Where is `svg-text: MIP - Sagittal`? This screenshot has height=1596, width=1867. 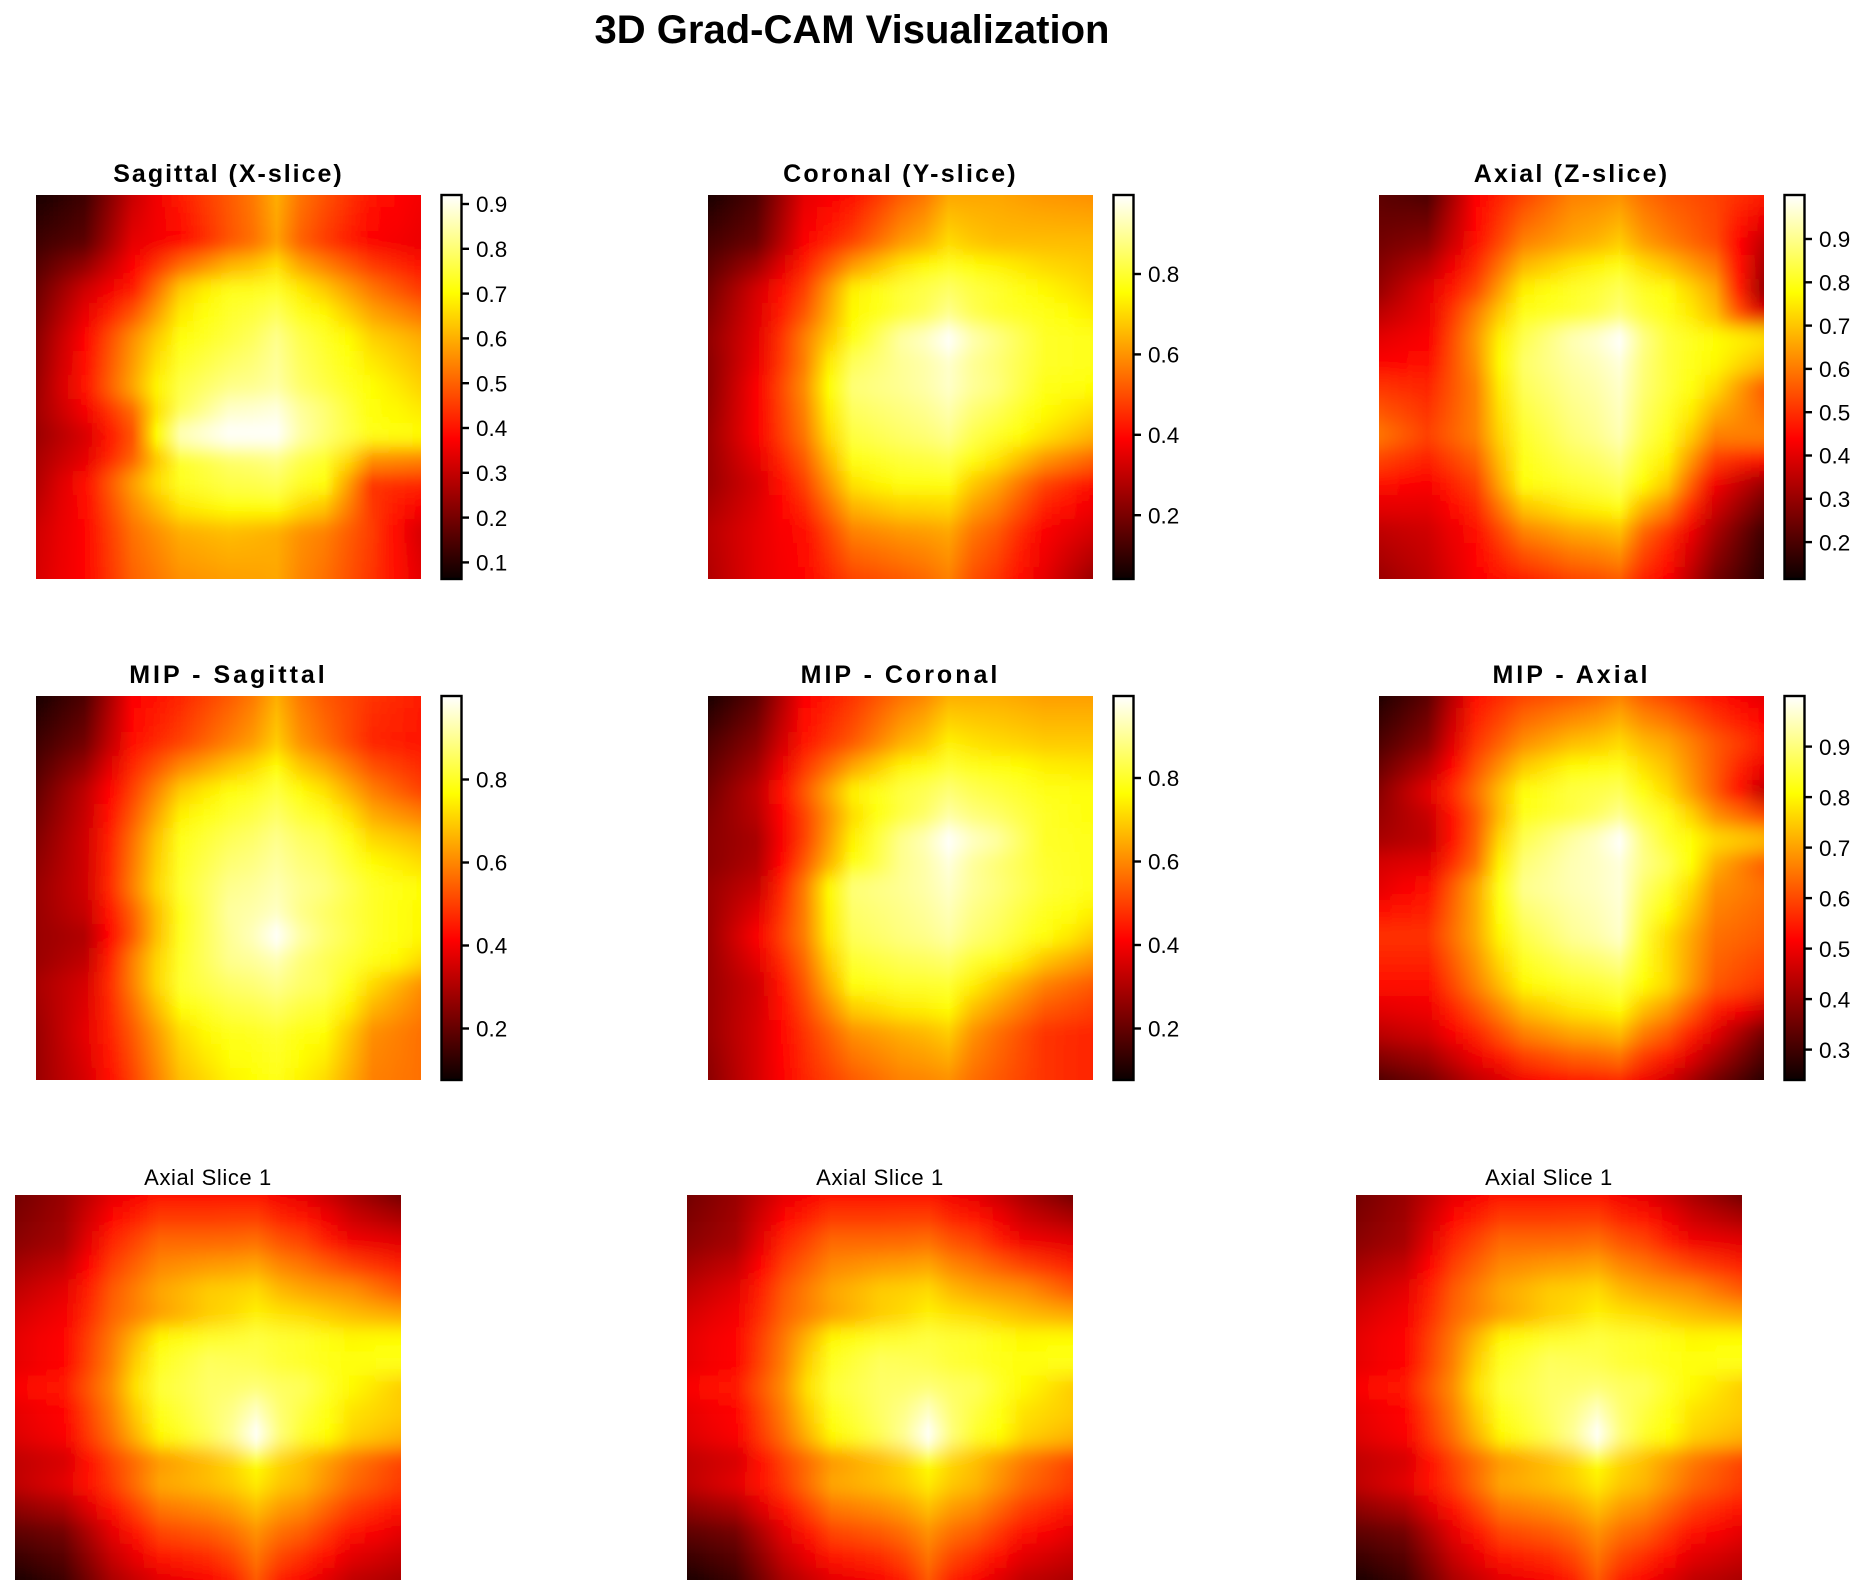 svg-text: MIP - Sagittal is located at coordinates (228, 675).